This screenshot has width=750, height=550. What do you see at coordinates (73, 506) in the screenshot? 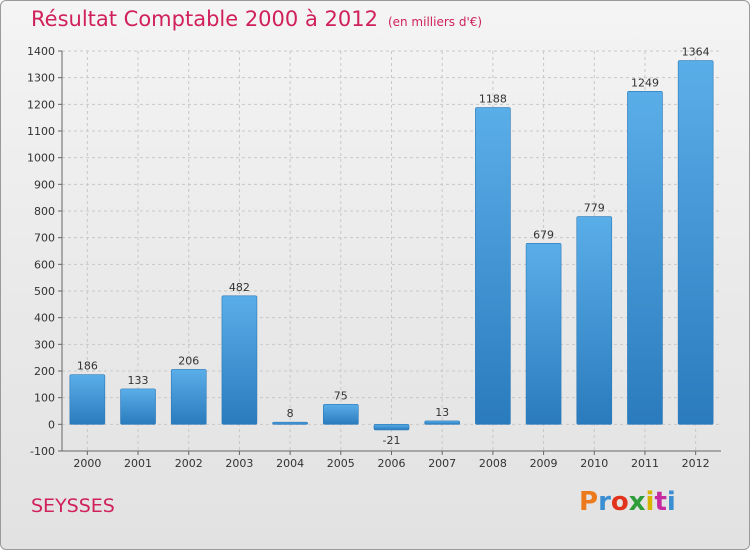
I see `city-name: SEYSSES` at bounding box center [73, 506].